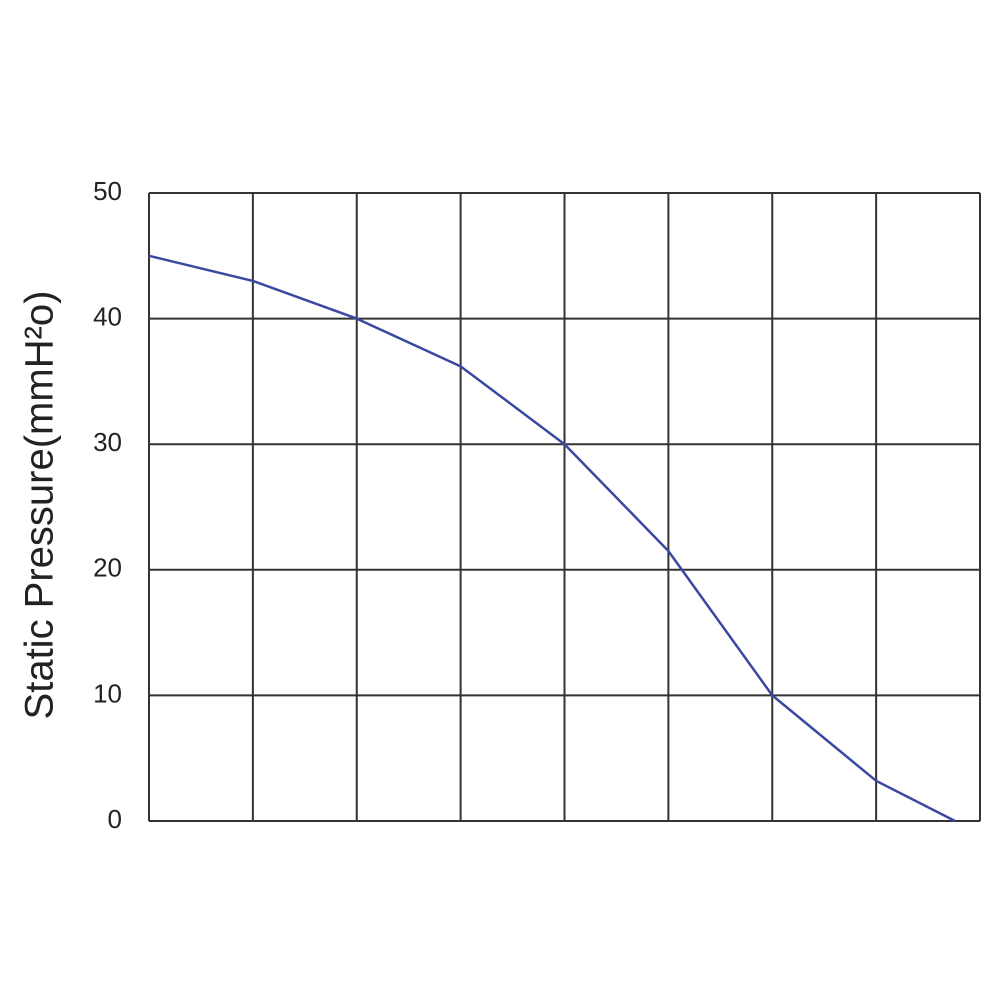  What do you see at coordinates (107, 693) in the screenshot?
I see `y-tick-label: 10` at bounding box center [107, 693].